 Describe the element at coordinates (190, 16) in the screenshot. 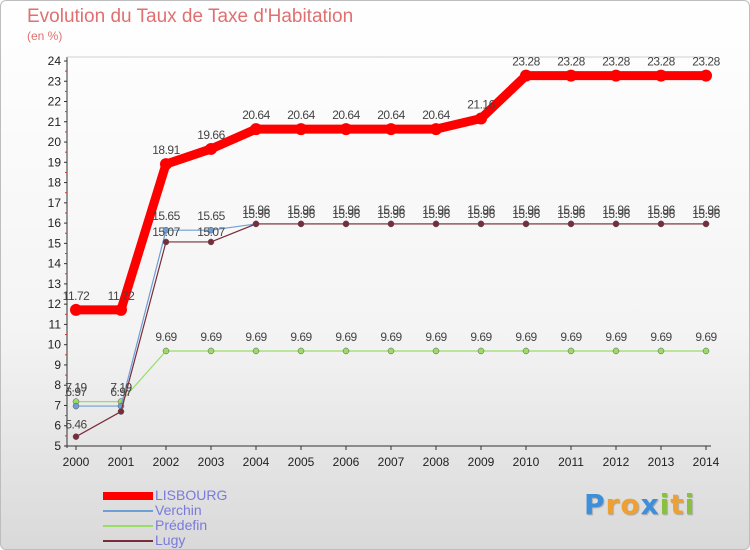

I see `chart-title: Evolution du Taux de Taxe d'Habitation` at that location.